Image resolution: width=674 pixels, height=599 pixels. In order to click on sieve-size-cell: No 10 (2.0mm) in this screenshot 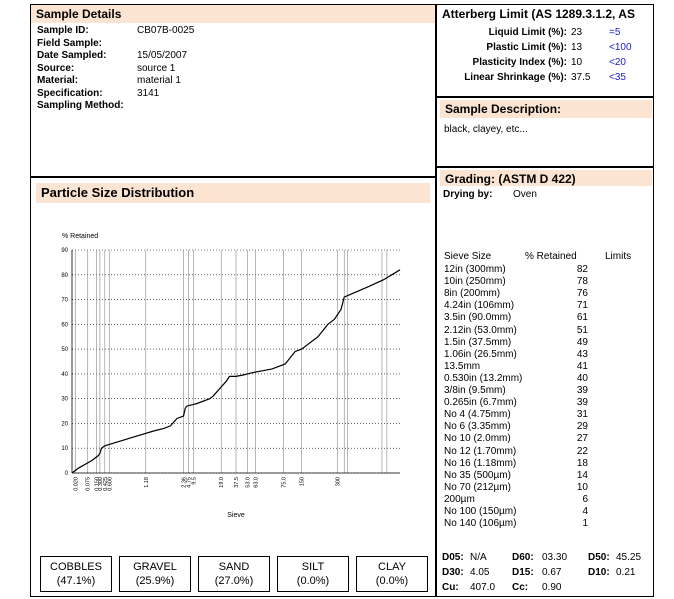, I will do `click(477, 439)`.